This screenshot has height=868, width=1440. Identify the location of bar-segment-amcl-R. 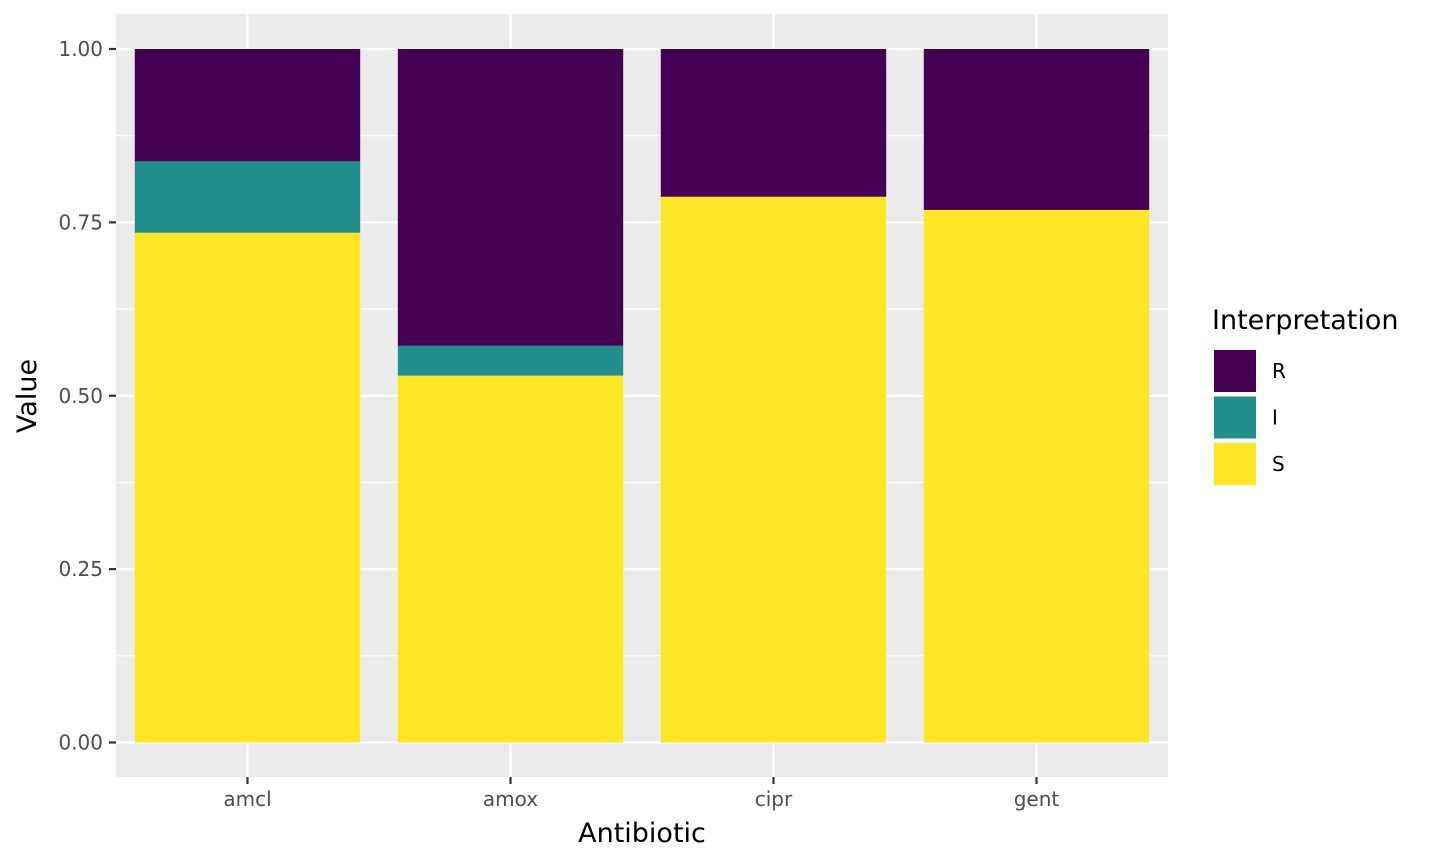
(247, 105).